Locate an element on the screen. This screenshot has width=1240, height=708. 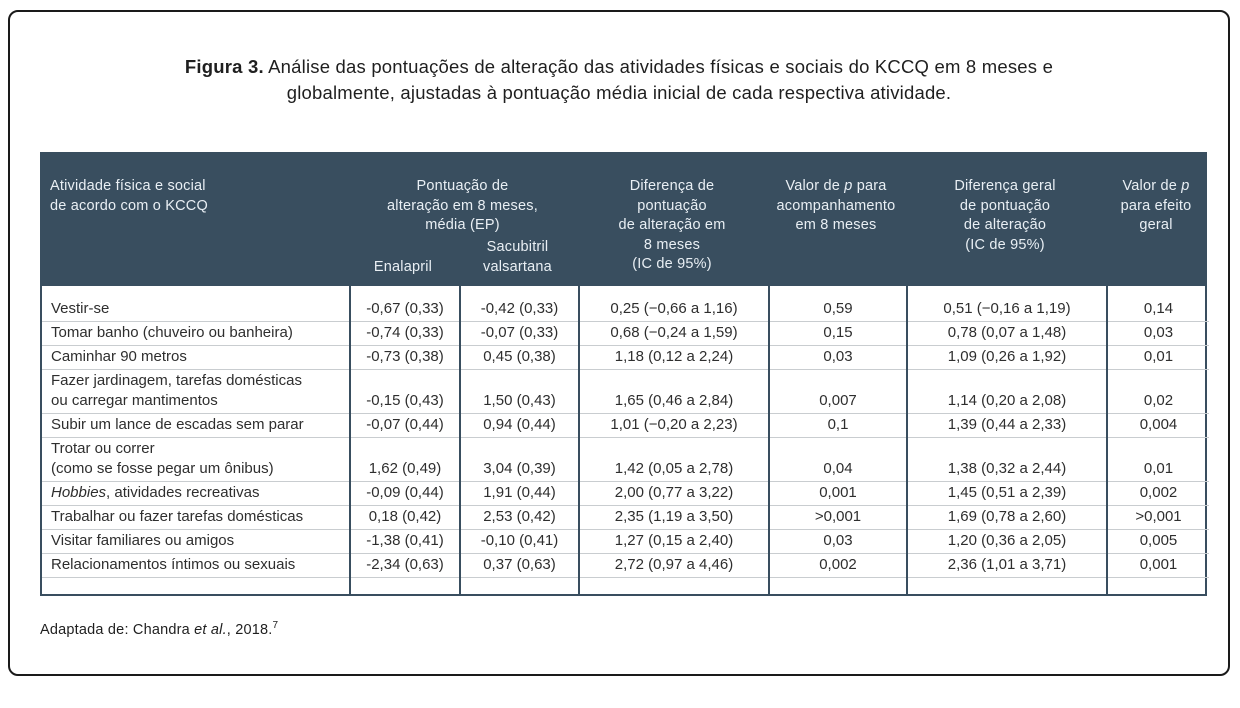
value-cell-enalapril: -0,74 (0,33) is located at coordinates (404, 333).